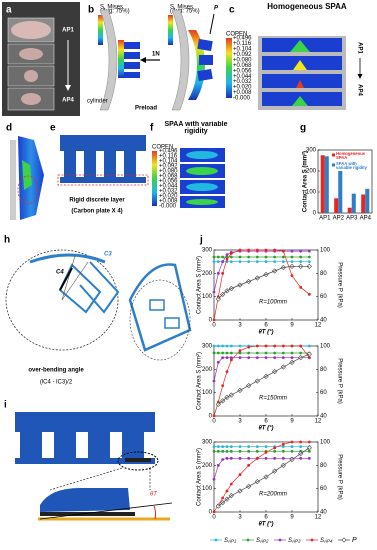 Image resolution: width=377 pixels, height=550 pixels. I want to click on x-tick-label: 3, so click(240, 422).